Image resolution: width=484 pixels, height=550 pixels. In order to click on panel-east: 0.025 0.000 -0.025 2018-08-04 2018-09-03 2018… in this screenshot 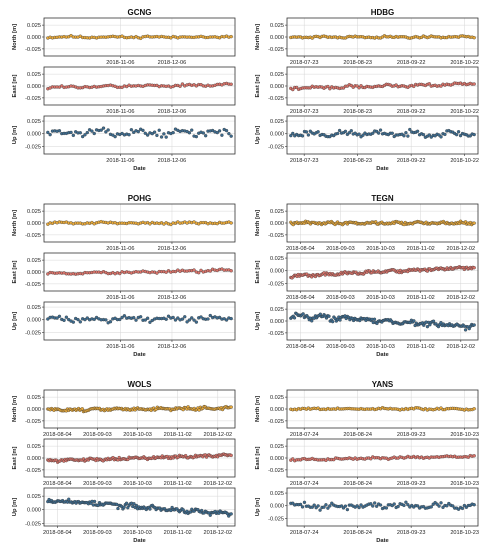, I will do `click(367, 276)`.